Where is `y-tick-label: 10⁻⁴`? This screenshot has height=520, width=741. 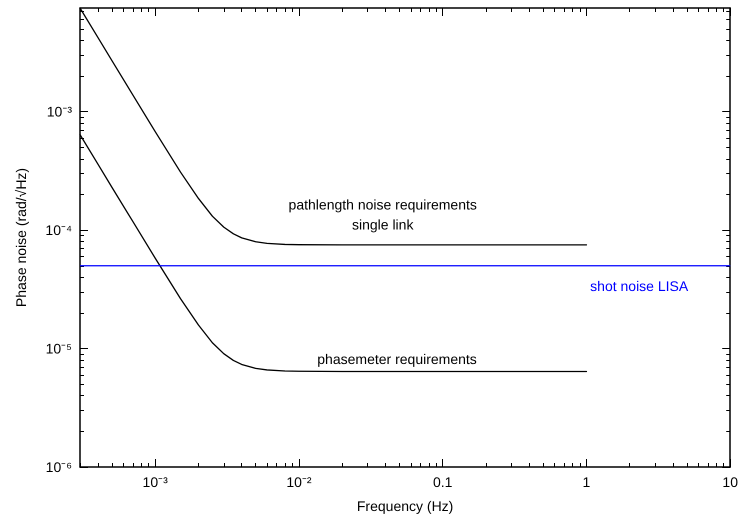
y-tick-label: 10⁻⁴ is located at coordinates (58, 230).